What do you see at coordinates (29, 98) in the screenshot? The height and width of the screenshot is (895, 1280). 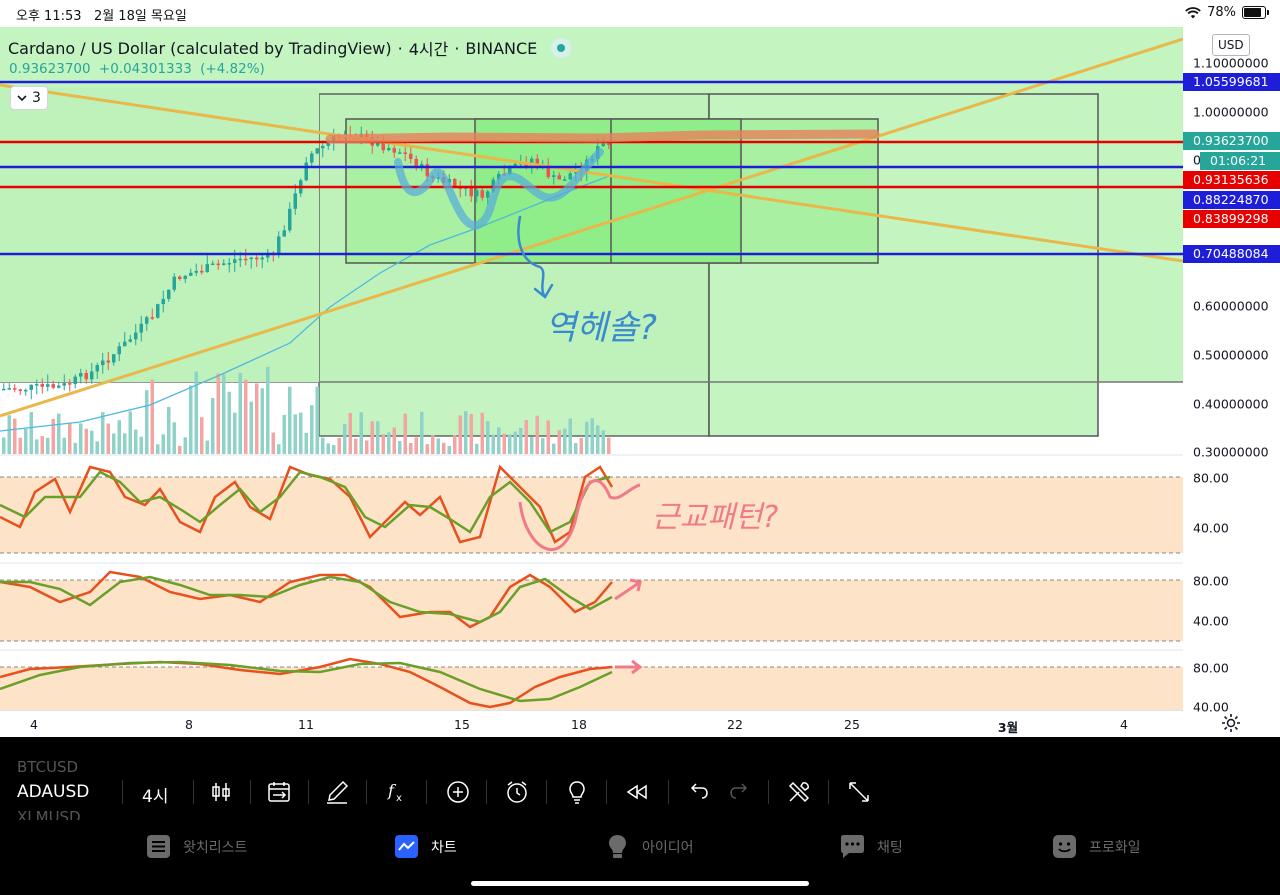 I see `indicators-collapse-button: 3` at bounding box center [29, 98].